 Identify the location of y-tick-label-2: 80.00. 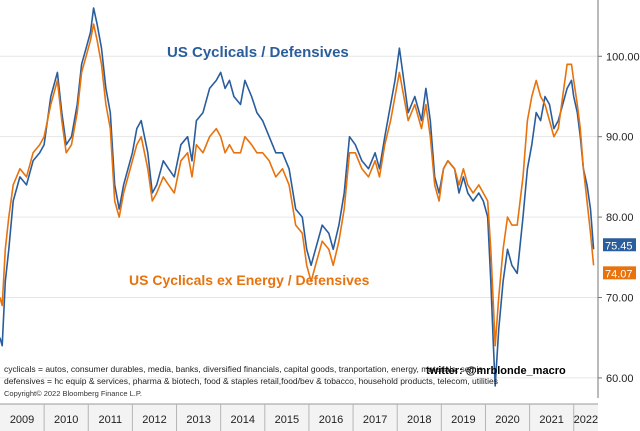
(620, 218).